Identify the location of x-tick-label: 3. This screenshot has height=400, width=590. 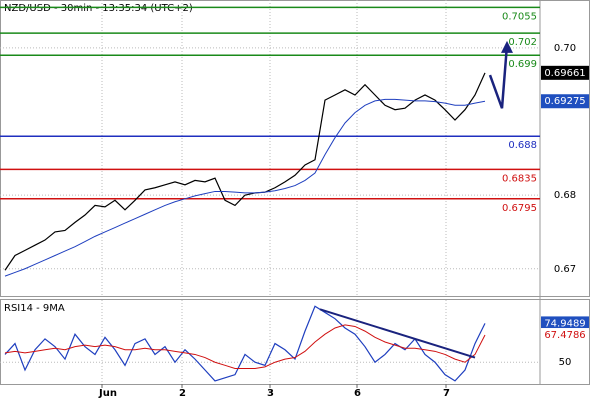
(270, 393).